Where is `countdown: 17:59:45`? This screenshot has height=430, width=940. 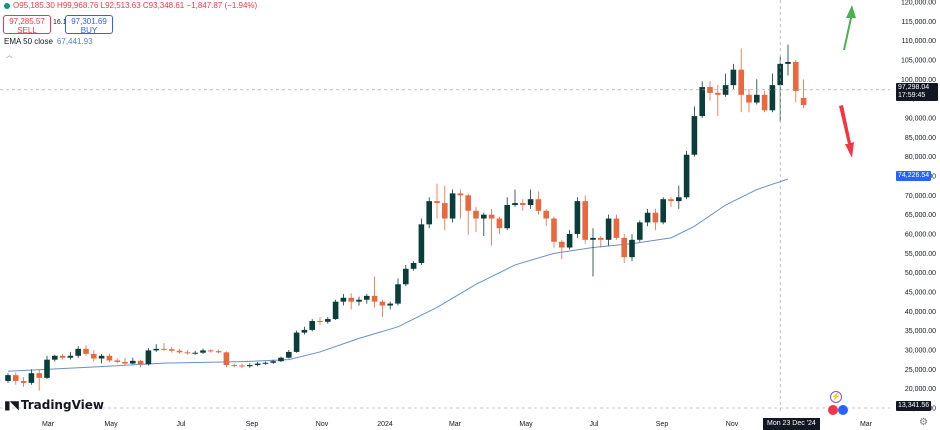
countdown: 17:59:45 is located at coordinates (912, 95).